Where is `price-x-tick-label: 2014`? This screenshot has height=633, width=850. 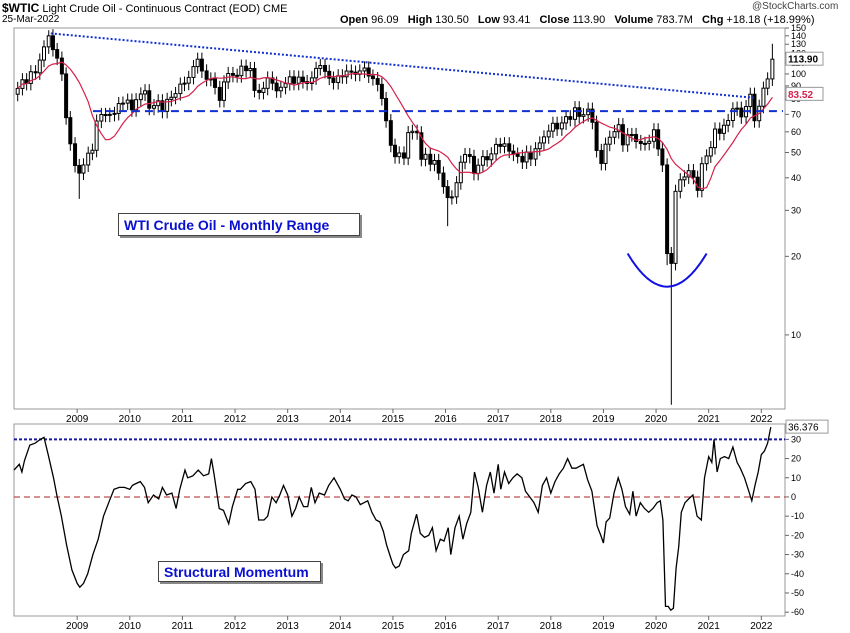 price-x-tick-label: 2014 is located at coordinates (340, 419).